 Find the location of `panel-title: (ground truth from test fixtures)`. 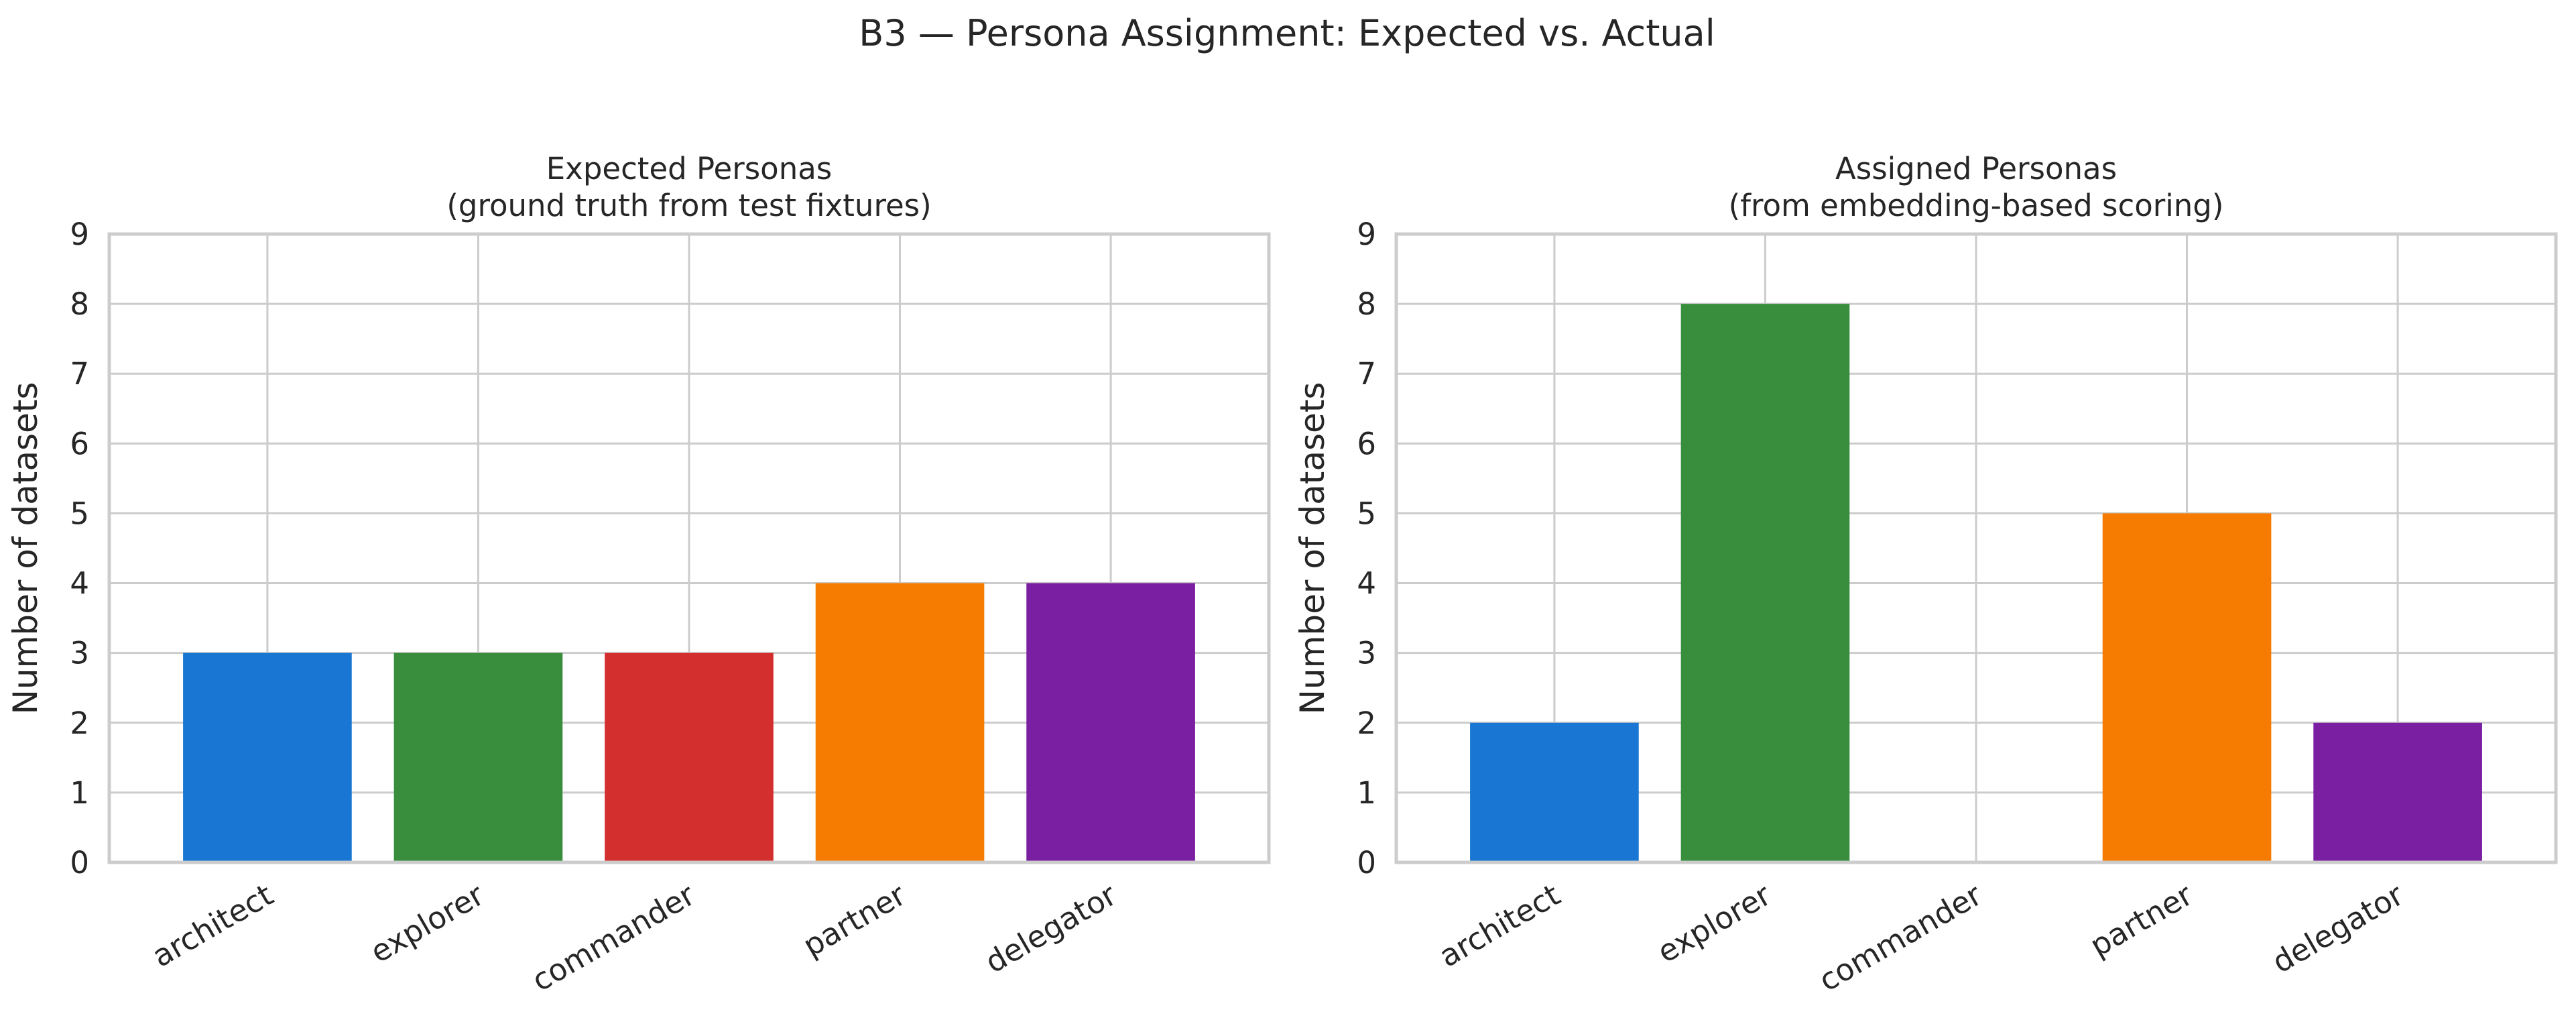

panel-title: (ground truth from test fixtures) is located at coordinates (688, 205).